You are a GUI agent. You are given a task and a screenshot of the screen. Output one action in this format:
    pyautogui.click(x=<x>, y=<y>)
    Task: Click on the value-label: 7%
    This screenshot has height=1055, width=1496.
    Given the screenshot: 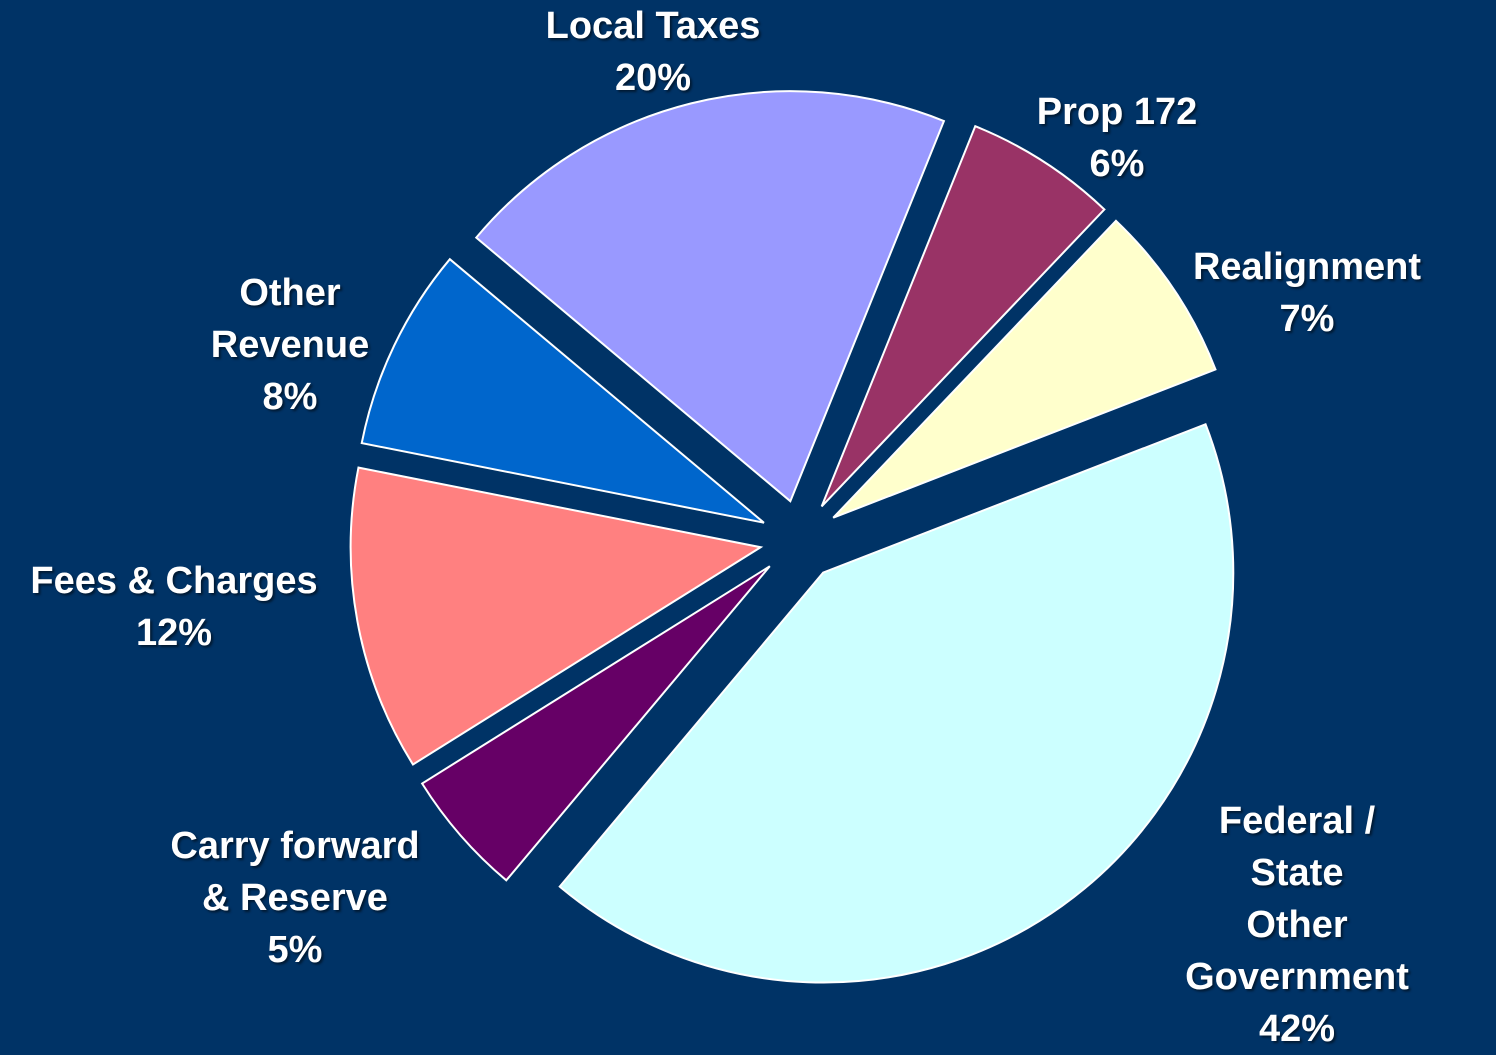 What is the action you would take?
    pyautogui.click(x=1307, y=319)
    